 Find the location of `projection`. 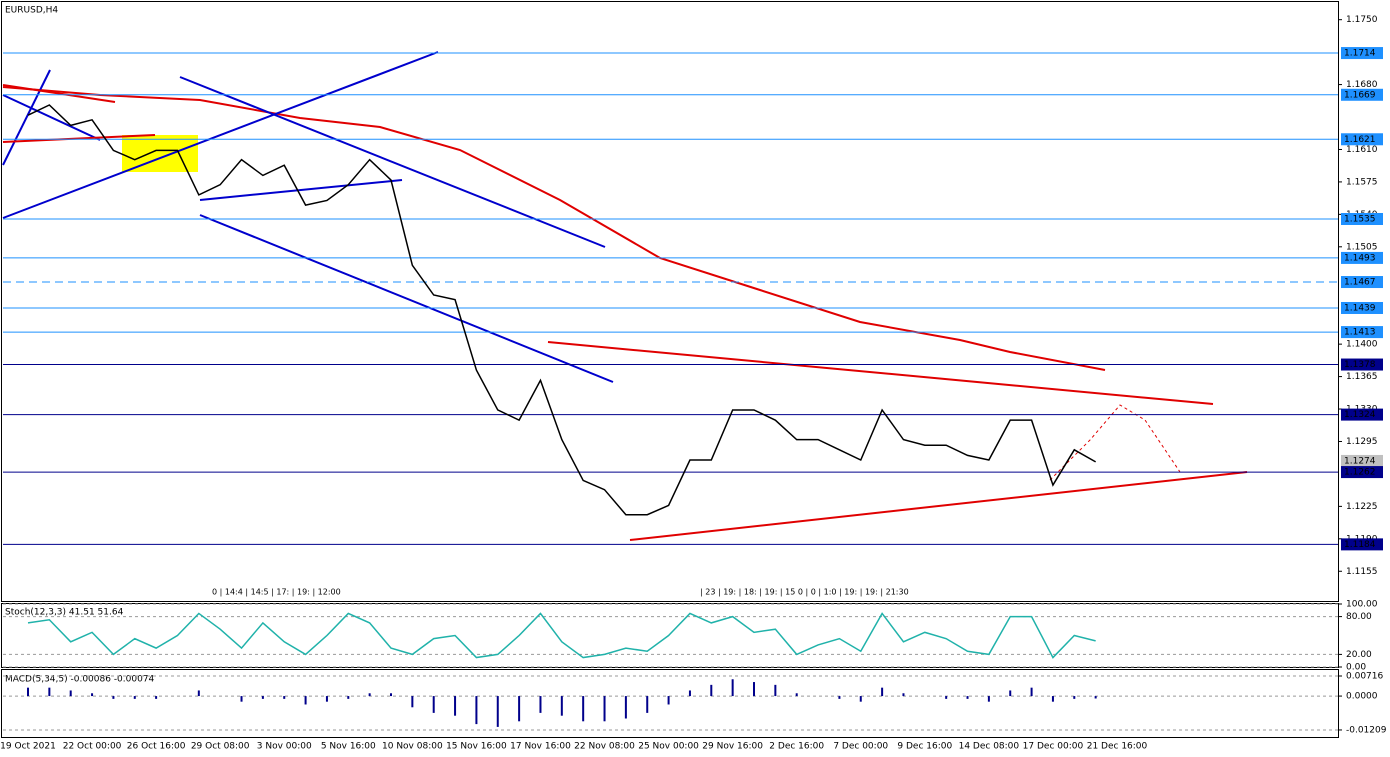

projection is located at coordinates (1115, 442).